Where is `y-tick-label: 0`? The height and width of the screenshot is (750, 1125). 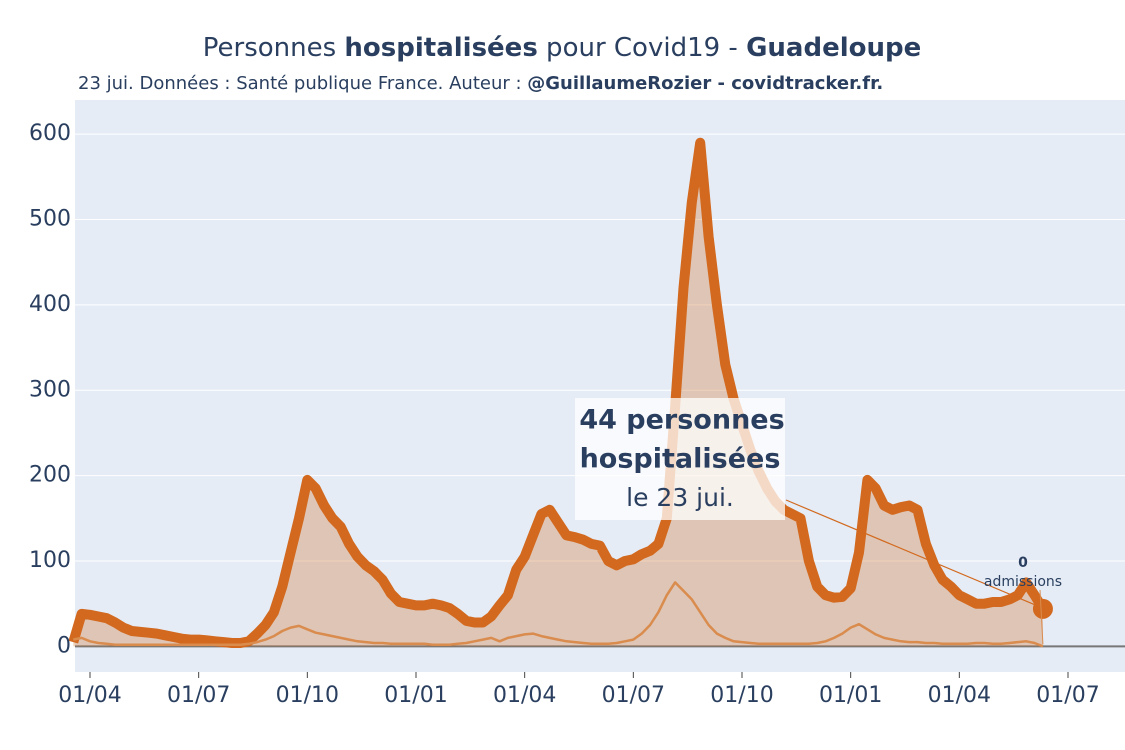 y-tick-label: 0 is located at coordinates (64, 645).